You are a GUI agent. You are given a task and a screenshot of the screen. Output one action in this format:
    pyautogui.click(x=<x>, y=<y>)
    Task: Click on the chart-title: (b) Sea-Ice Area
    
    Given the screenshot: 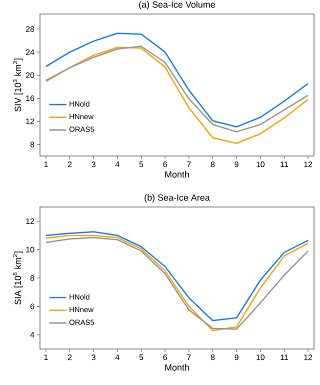 What is the action you would take?
    pyautogui.click(x=177, y=198)
    